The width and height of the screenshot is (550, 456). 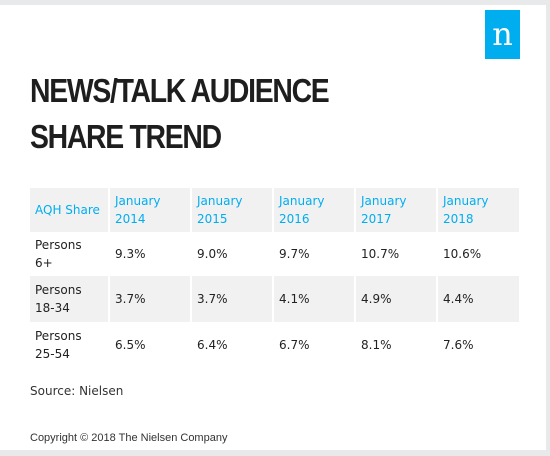 What do you see at coordinates (478, 299) in the screenshot?
I see `table-cell: 4.4%` at bounding box center [478, 299].